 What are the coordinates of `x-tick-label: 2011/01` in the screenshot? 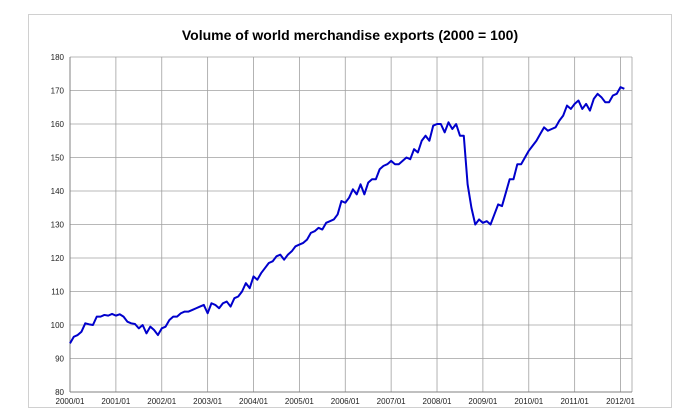 It's located at (574, 401).